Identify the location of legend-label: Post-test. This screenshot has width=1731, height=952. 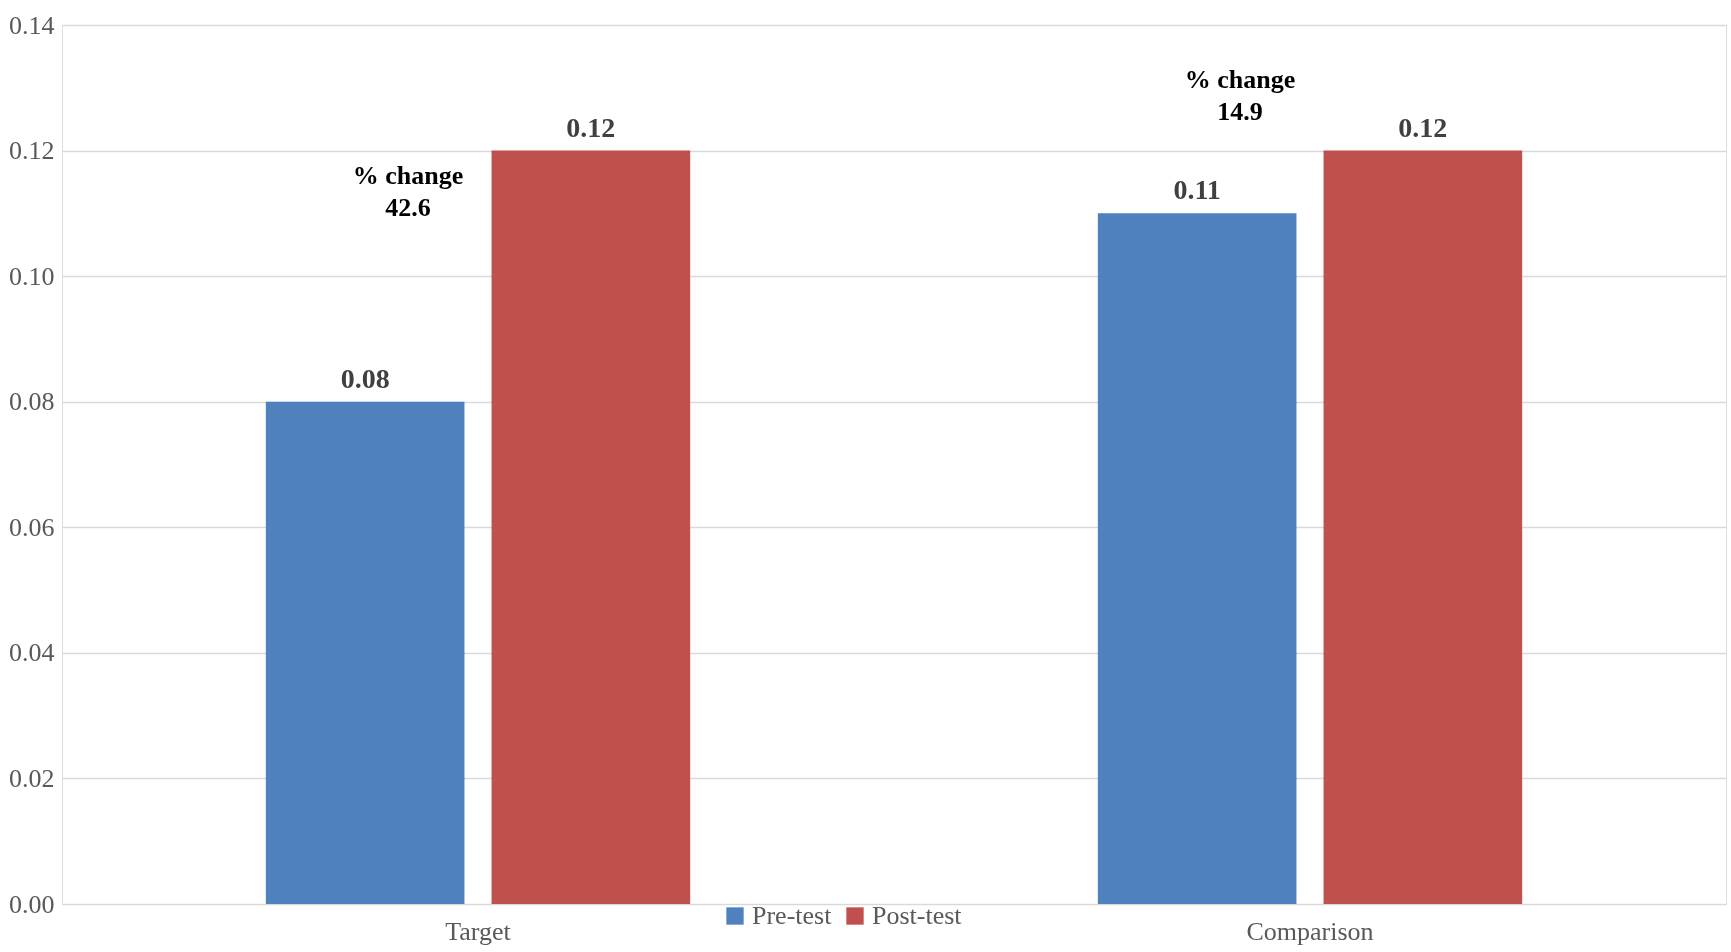
(917, 915).